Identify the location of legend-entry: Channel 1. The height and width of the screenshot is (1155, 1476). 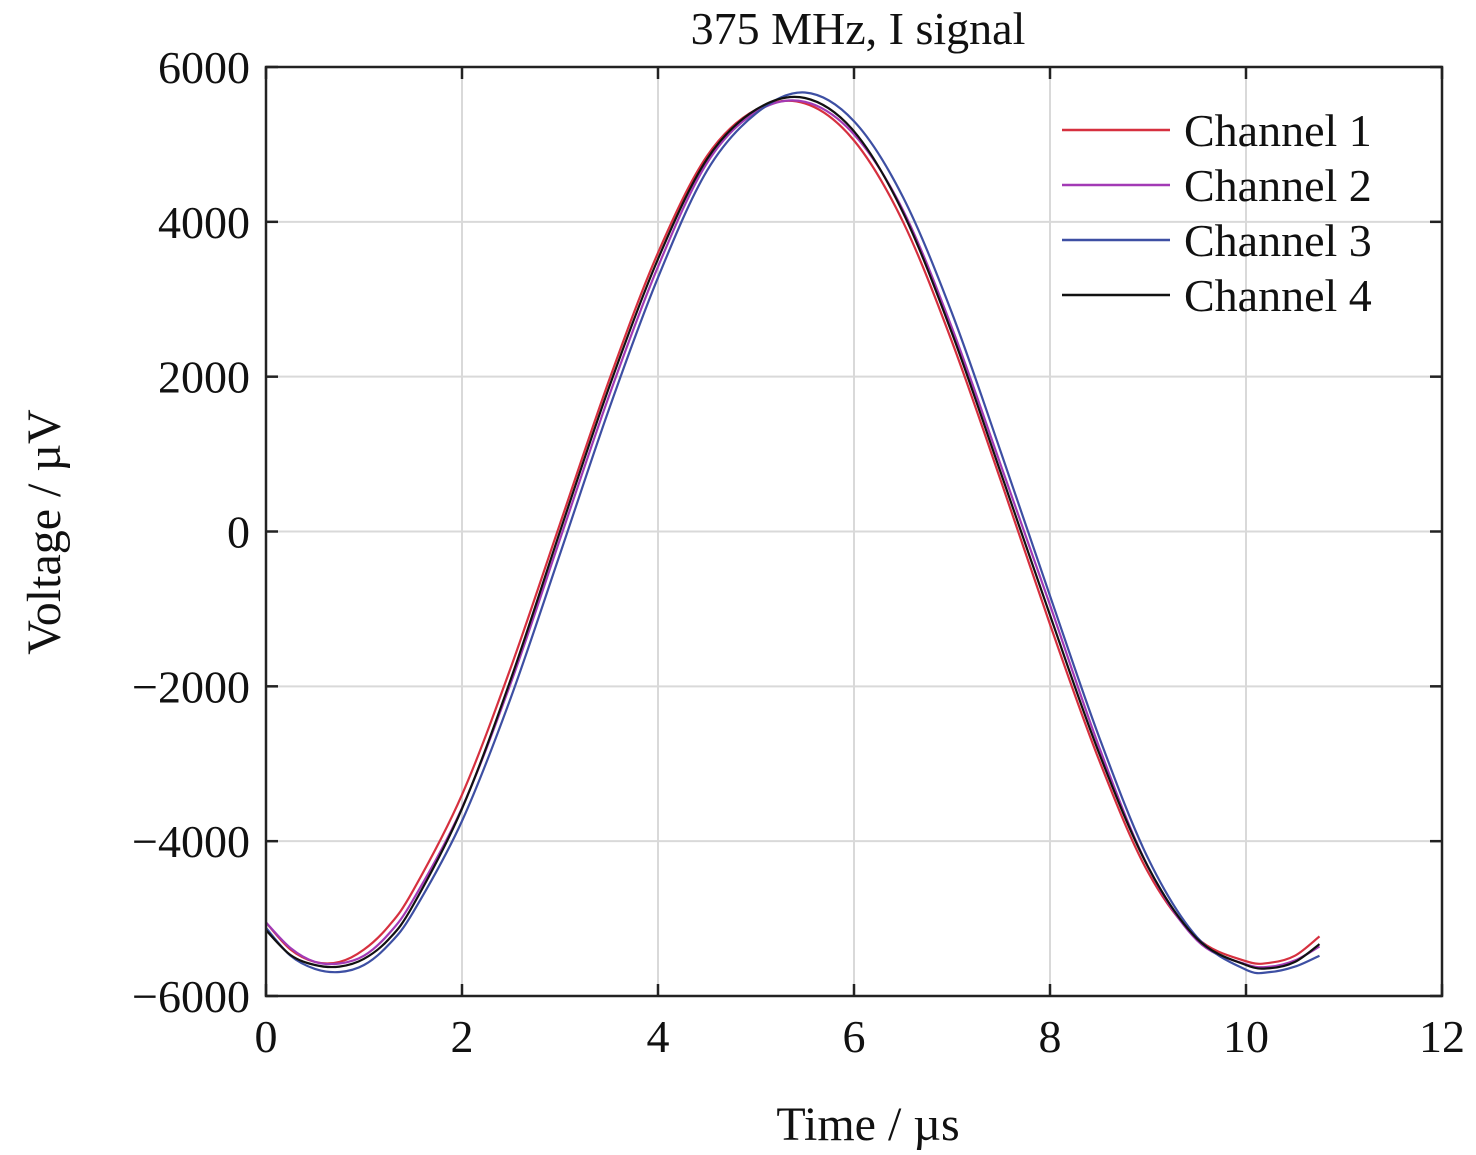
(1217, 130).